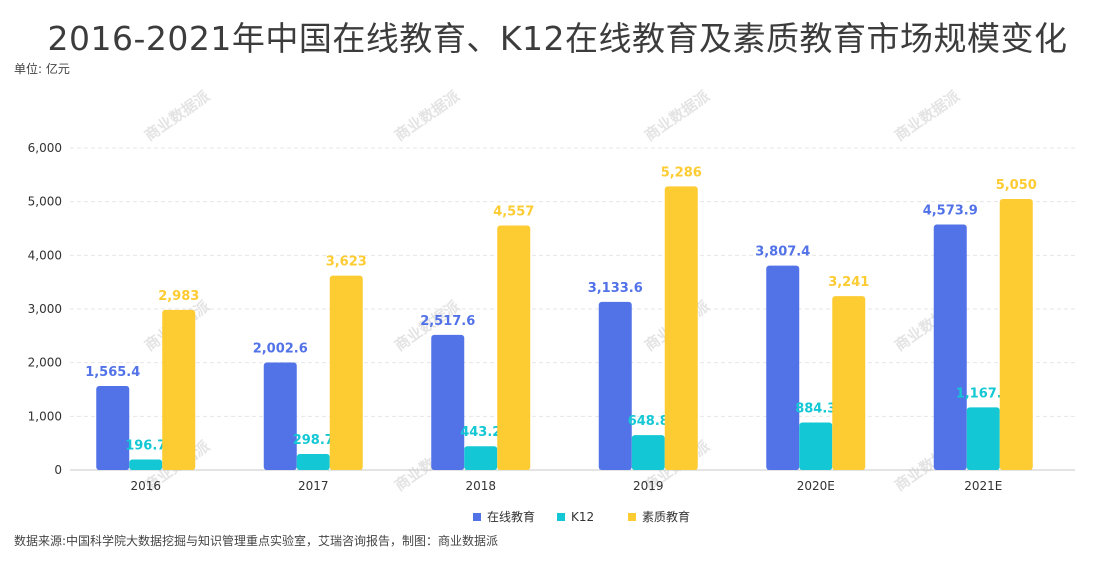 Image resolution: width=1115 pixels, height=571 pixels. Describe the element at coordinates (1016, 185) in the screenshot. I see `data-label: 5,050` at that location.